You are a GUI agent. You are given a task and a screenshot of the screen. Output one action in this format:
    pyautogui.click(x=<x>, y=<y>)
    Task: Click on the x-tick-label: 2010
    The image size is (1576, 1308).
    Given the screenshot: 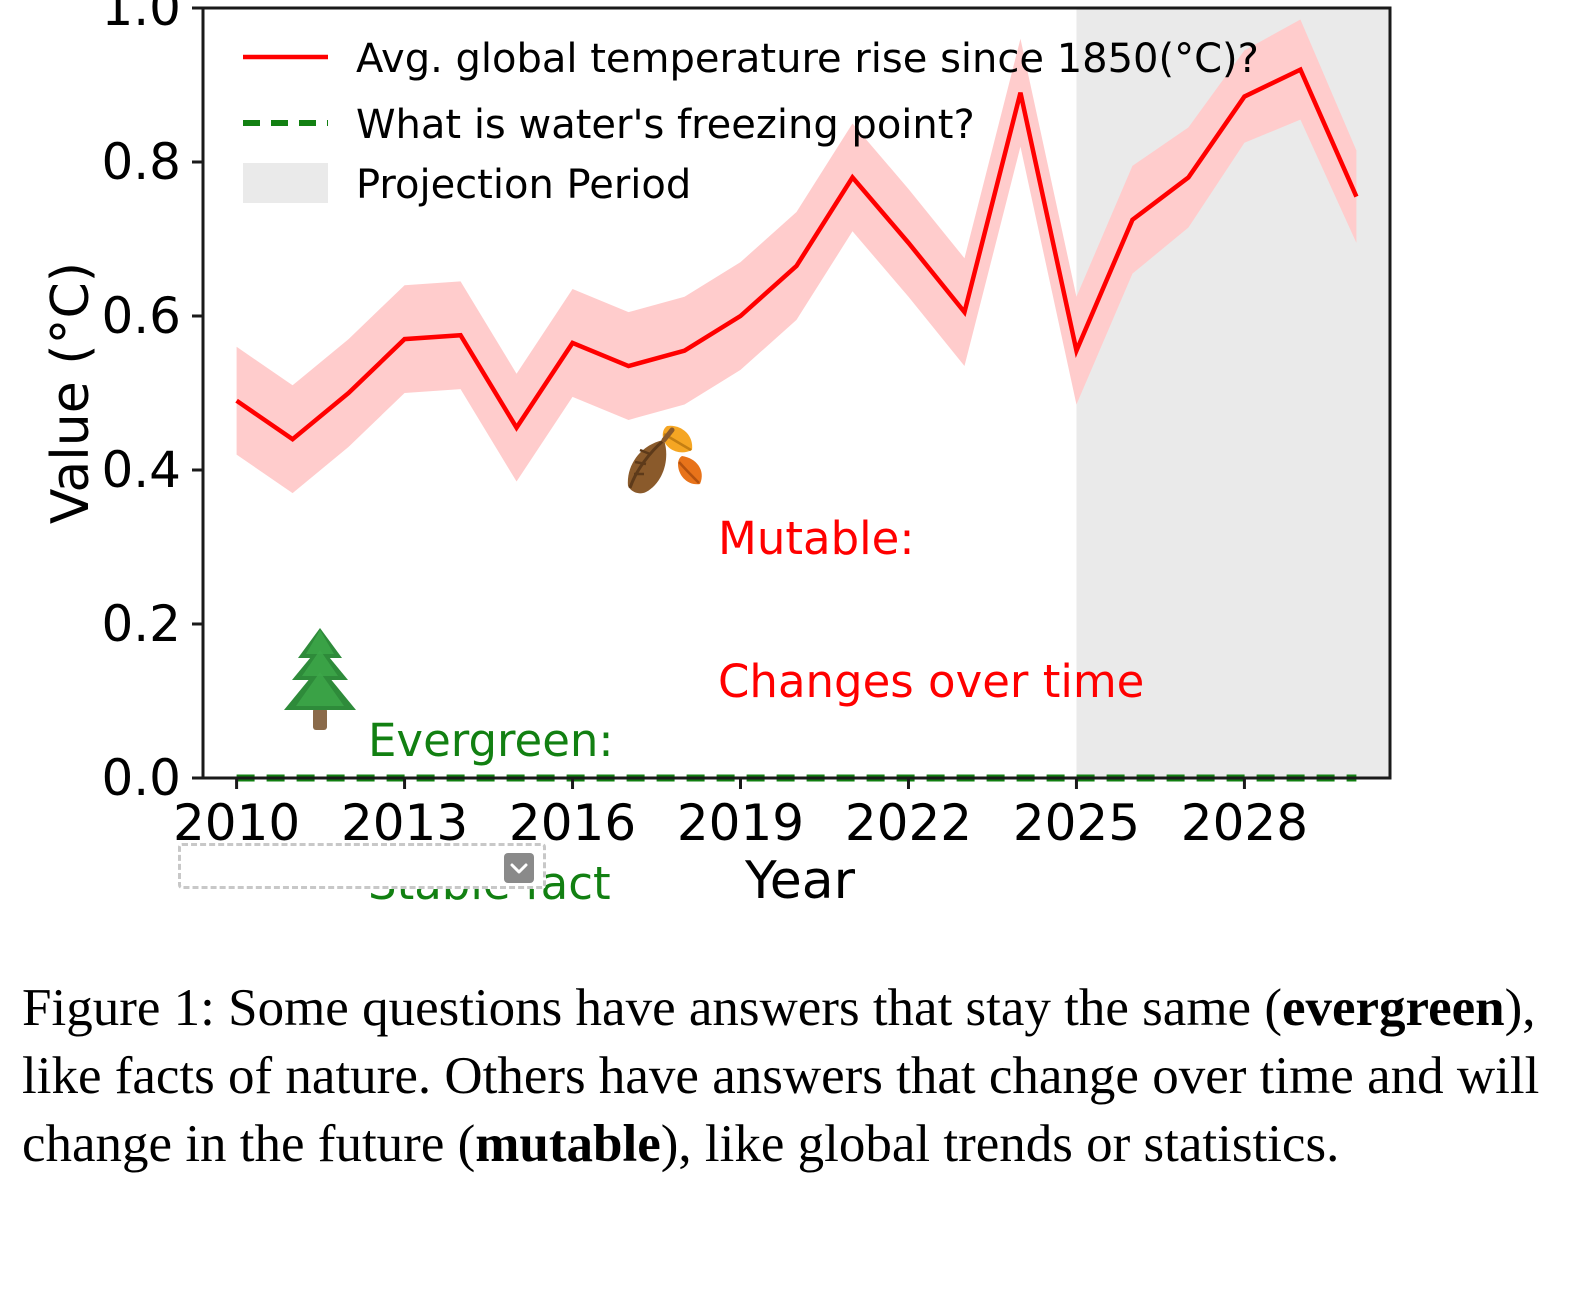 What is the action you would take?
    pyautogui.click(x=236, y=823)
    